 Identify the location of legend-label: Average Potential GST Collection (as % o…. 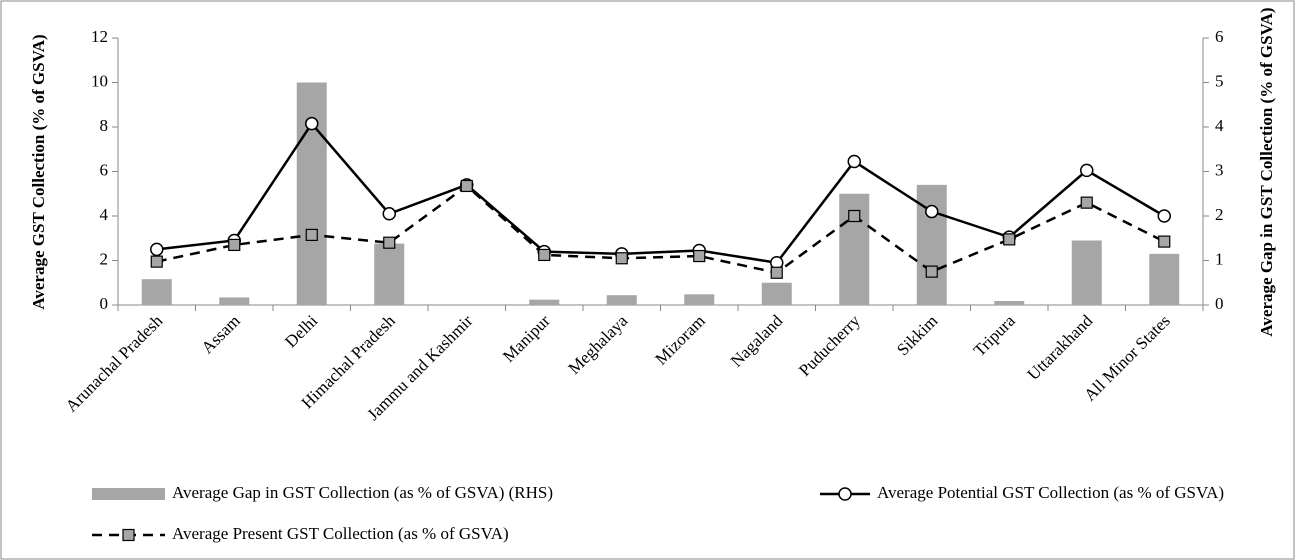
(1050, 492).